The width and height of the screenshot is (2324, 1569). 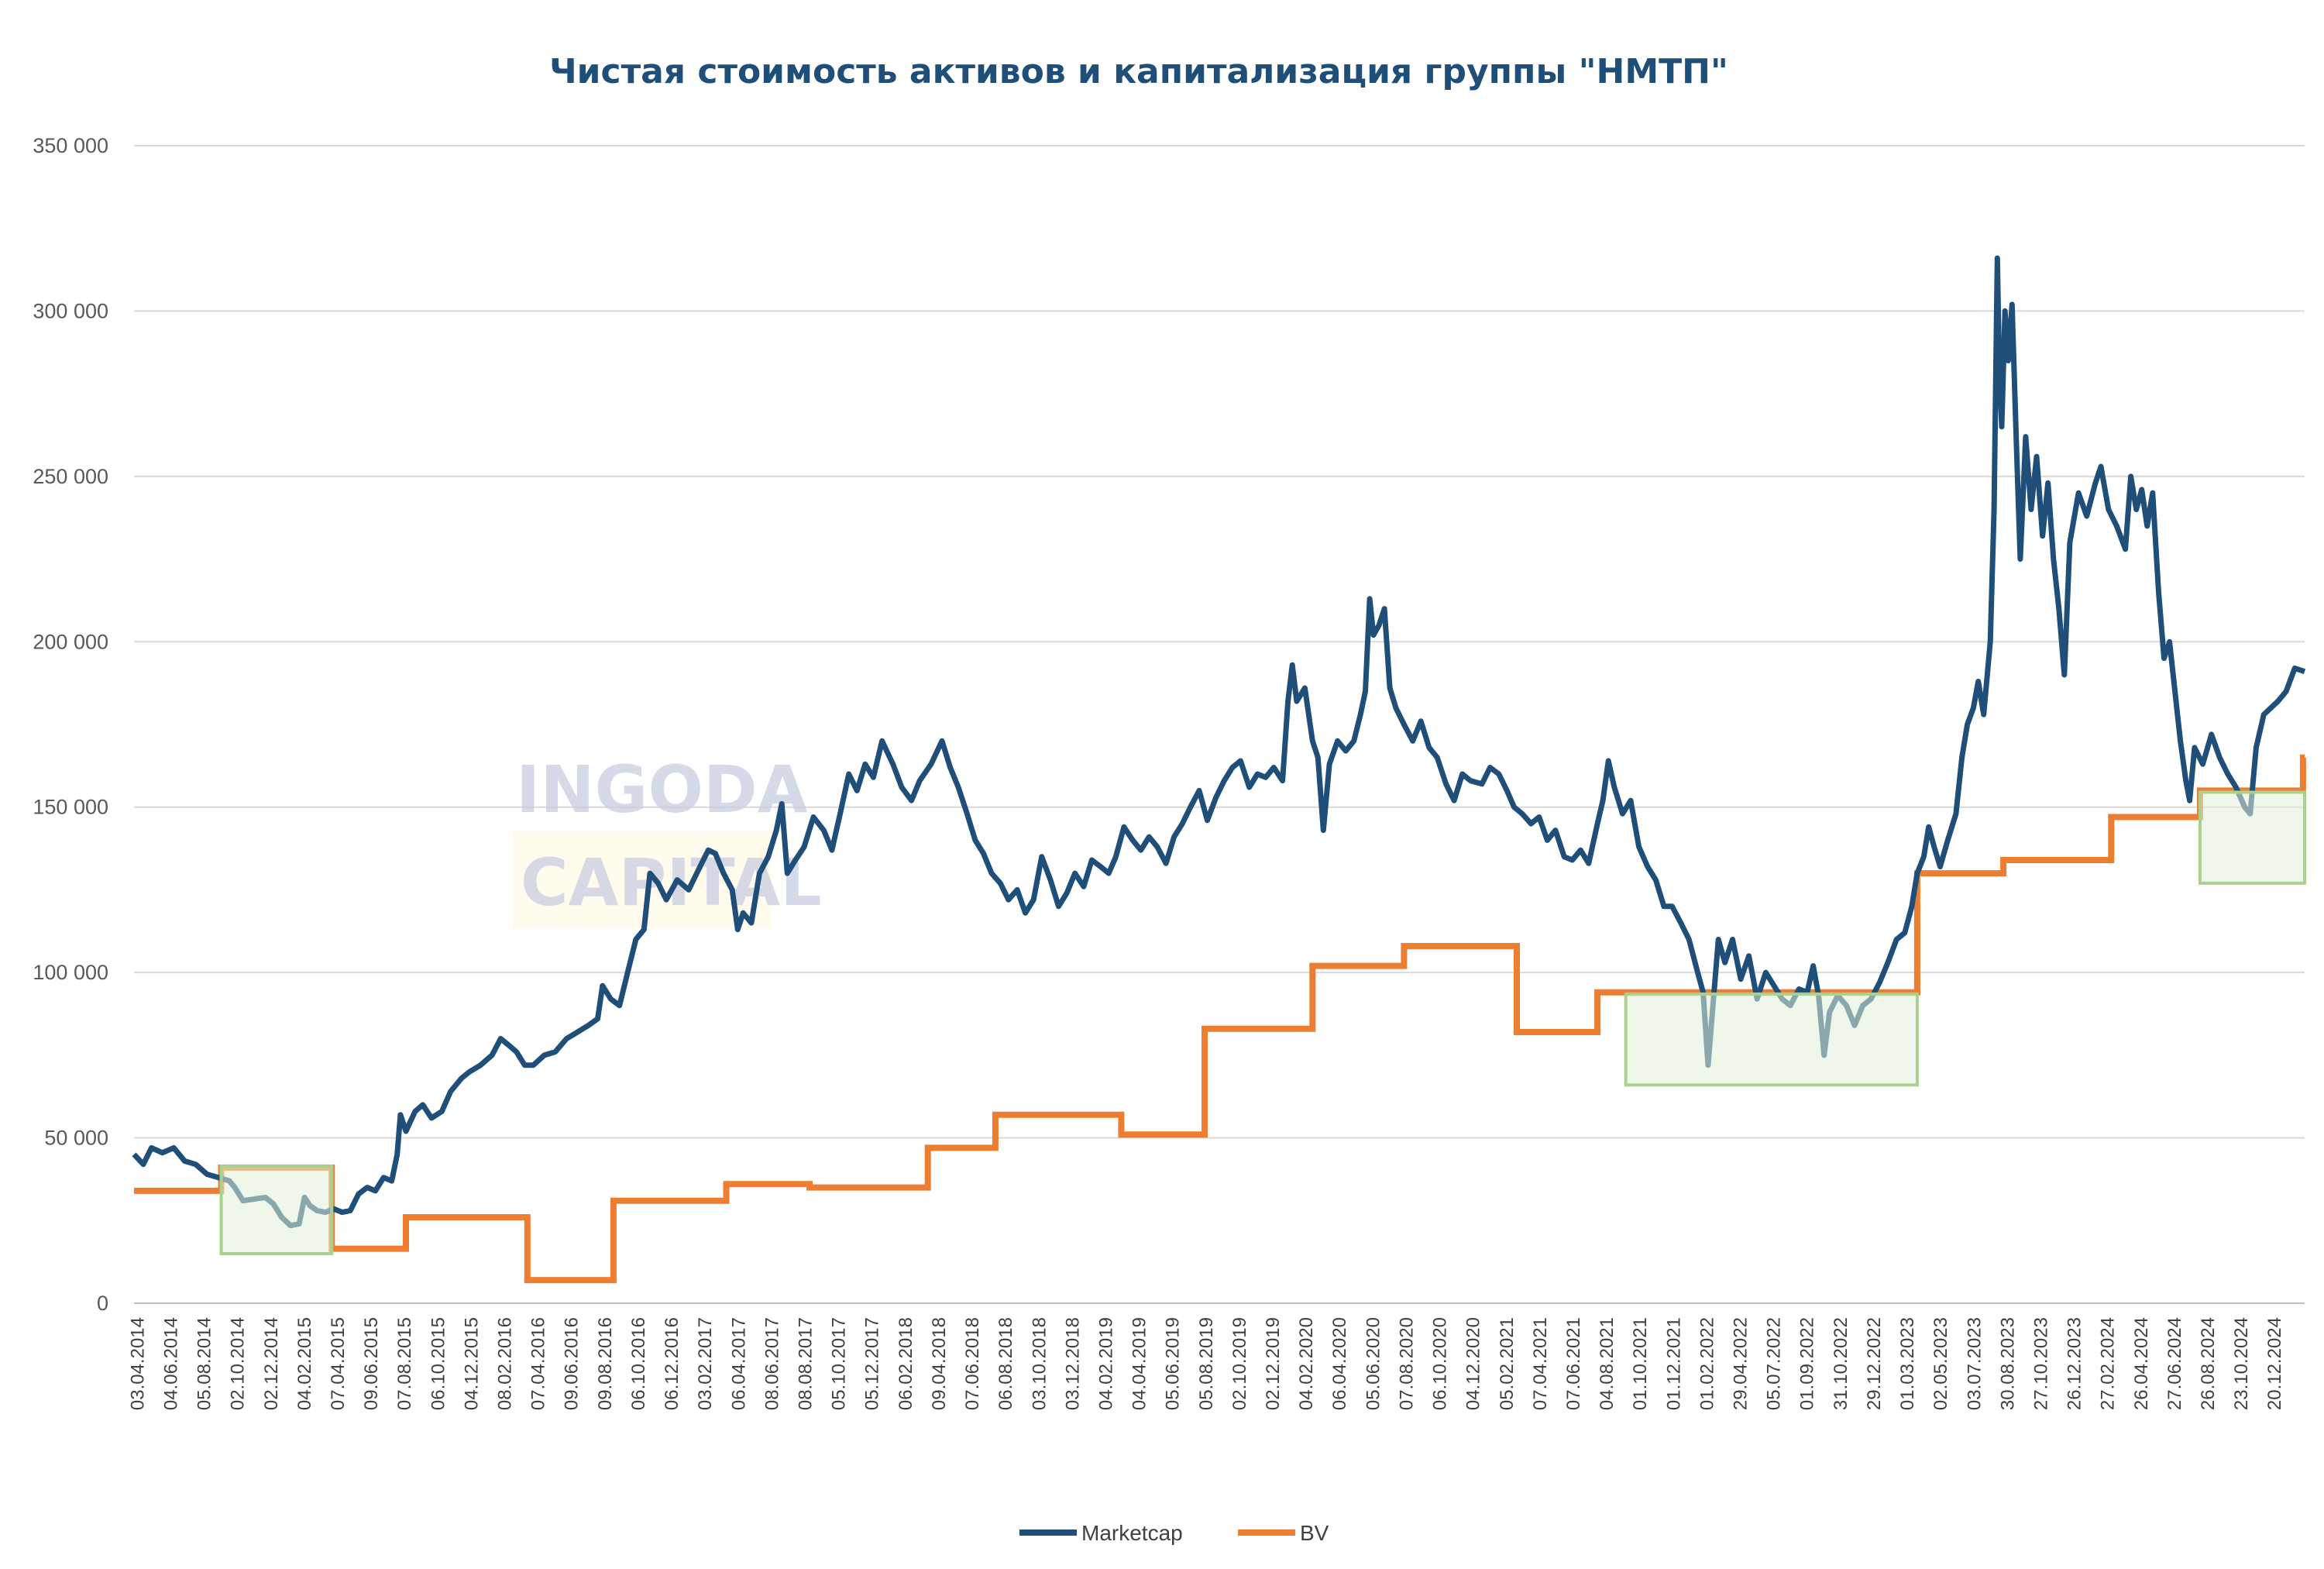 What do you see at coordinates (170, 1364) in the screenshot?
I see `x-tick-label: 04.06.2014` at bounding box center [170, 1364].